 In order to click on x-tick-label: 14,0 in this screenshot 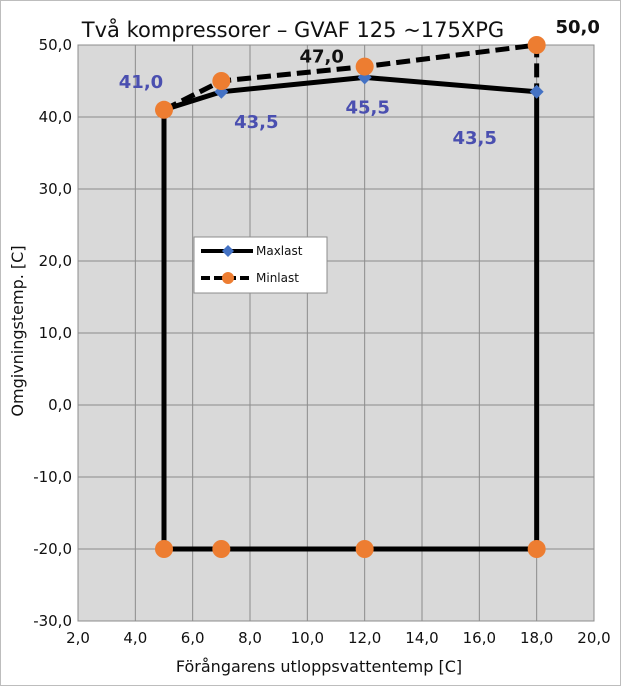, I will do `click(421, 638)`.